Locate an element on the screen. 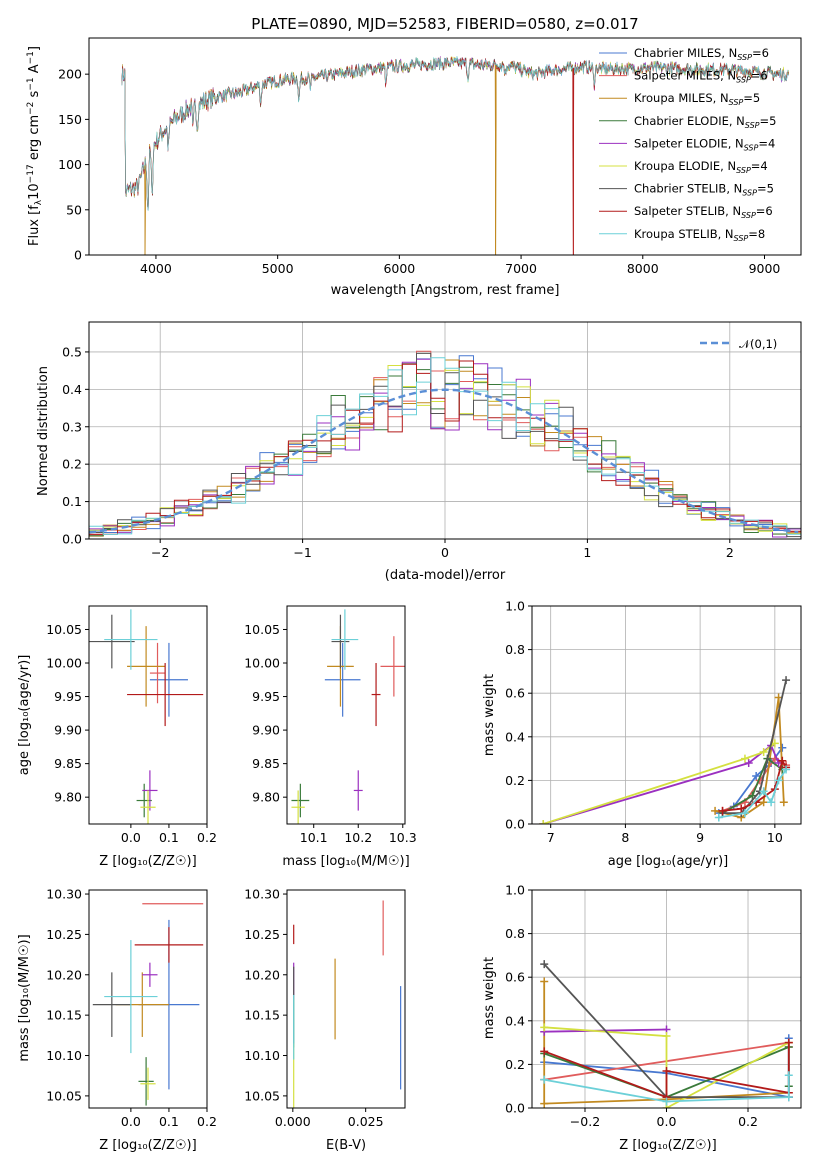 The height and width of the screenshot is (1170, 819). y-tick-label: 1.0 is located at coordinates (515, 606).